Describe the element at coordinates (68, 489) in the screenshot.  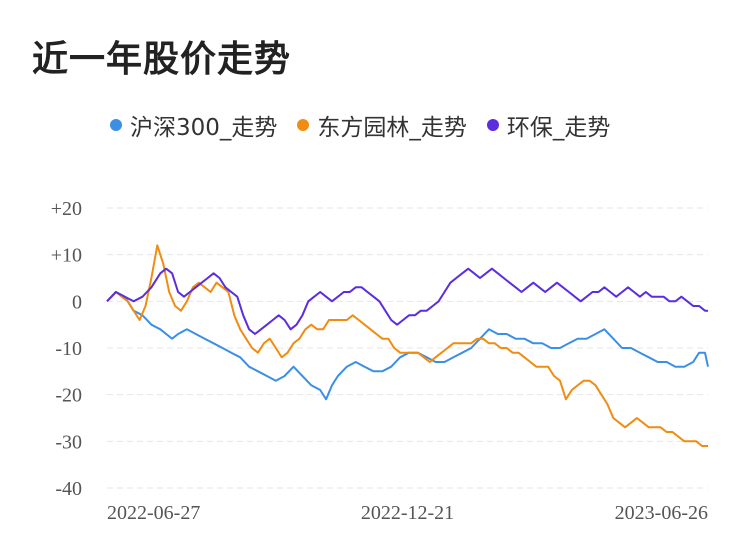
I see `y-tick-label: -40` at that location.